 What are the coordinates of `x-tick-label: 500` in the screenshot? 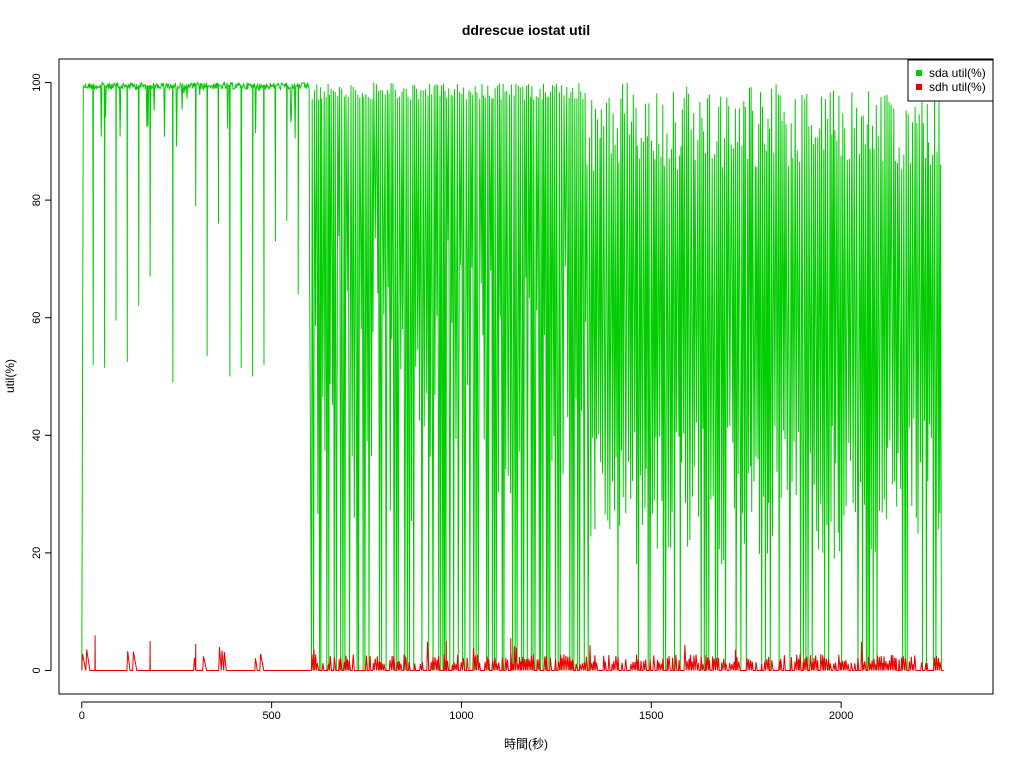 It's located at (271, 716).